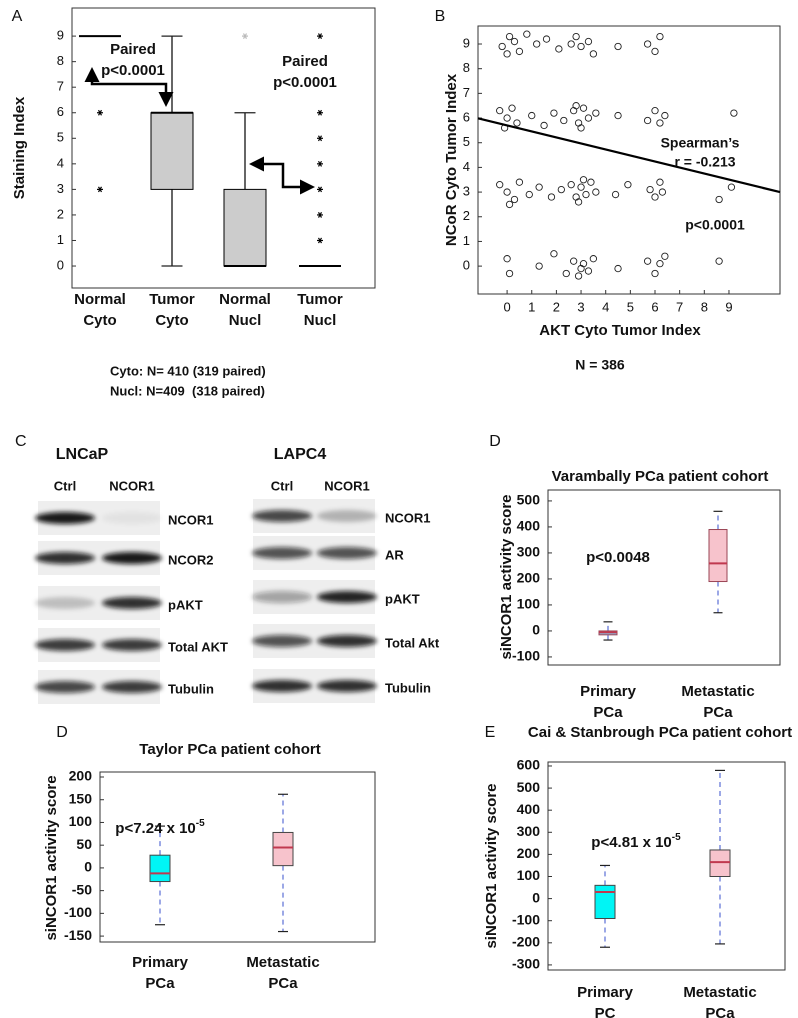 This screenshot has width=798, height=1018. What do you see at coordinates (60, 86) in the screenshot?
I see `y-tick-label: 7` at bounding box center [60, 86].